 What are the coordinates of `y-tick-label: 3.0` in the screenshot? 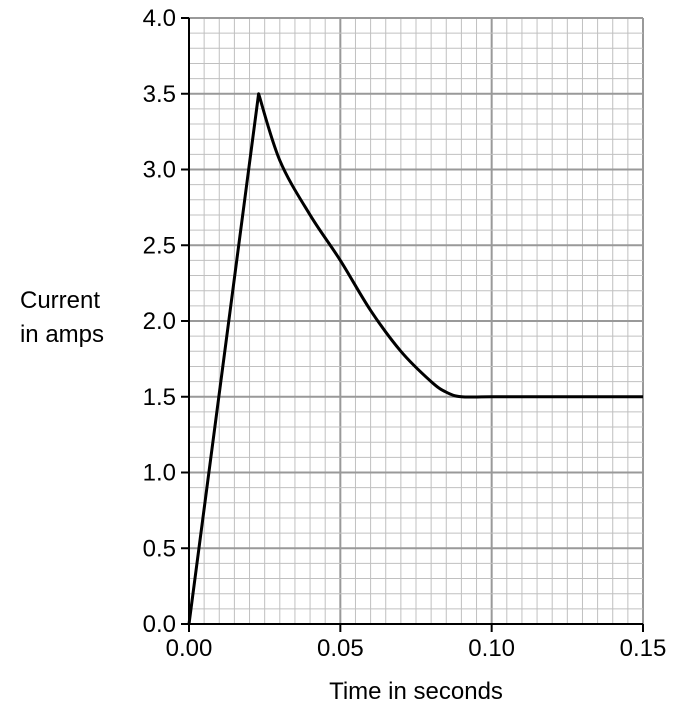 It's located at (159, 170).